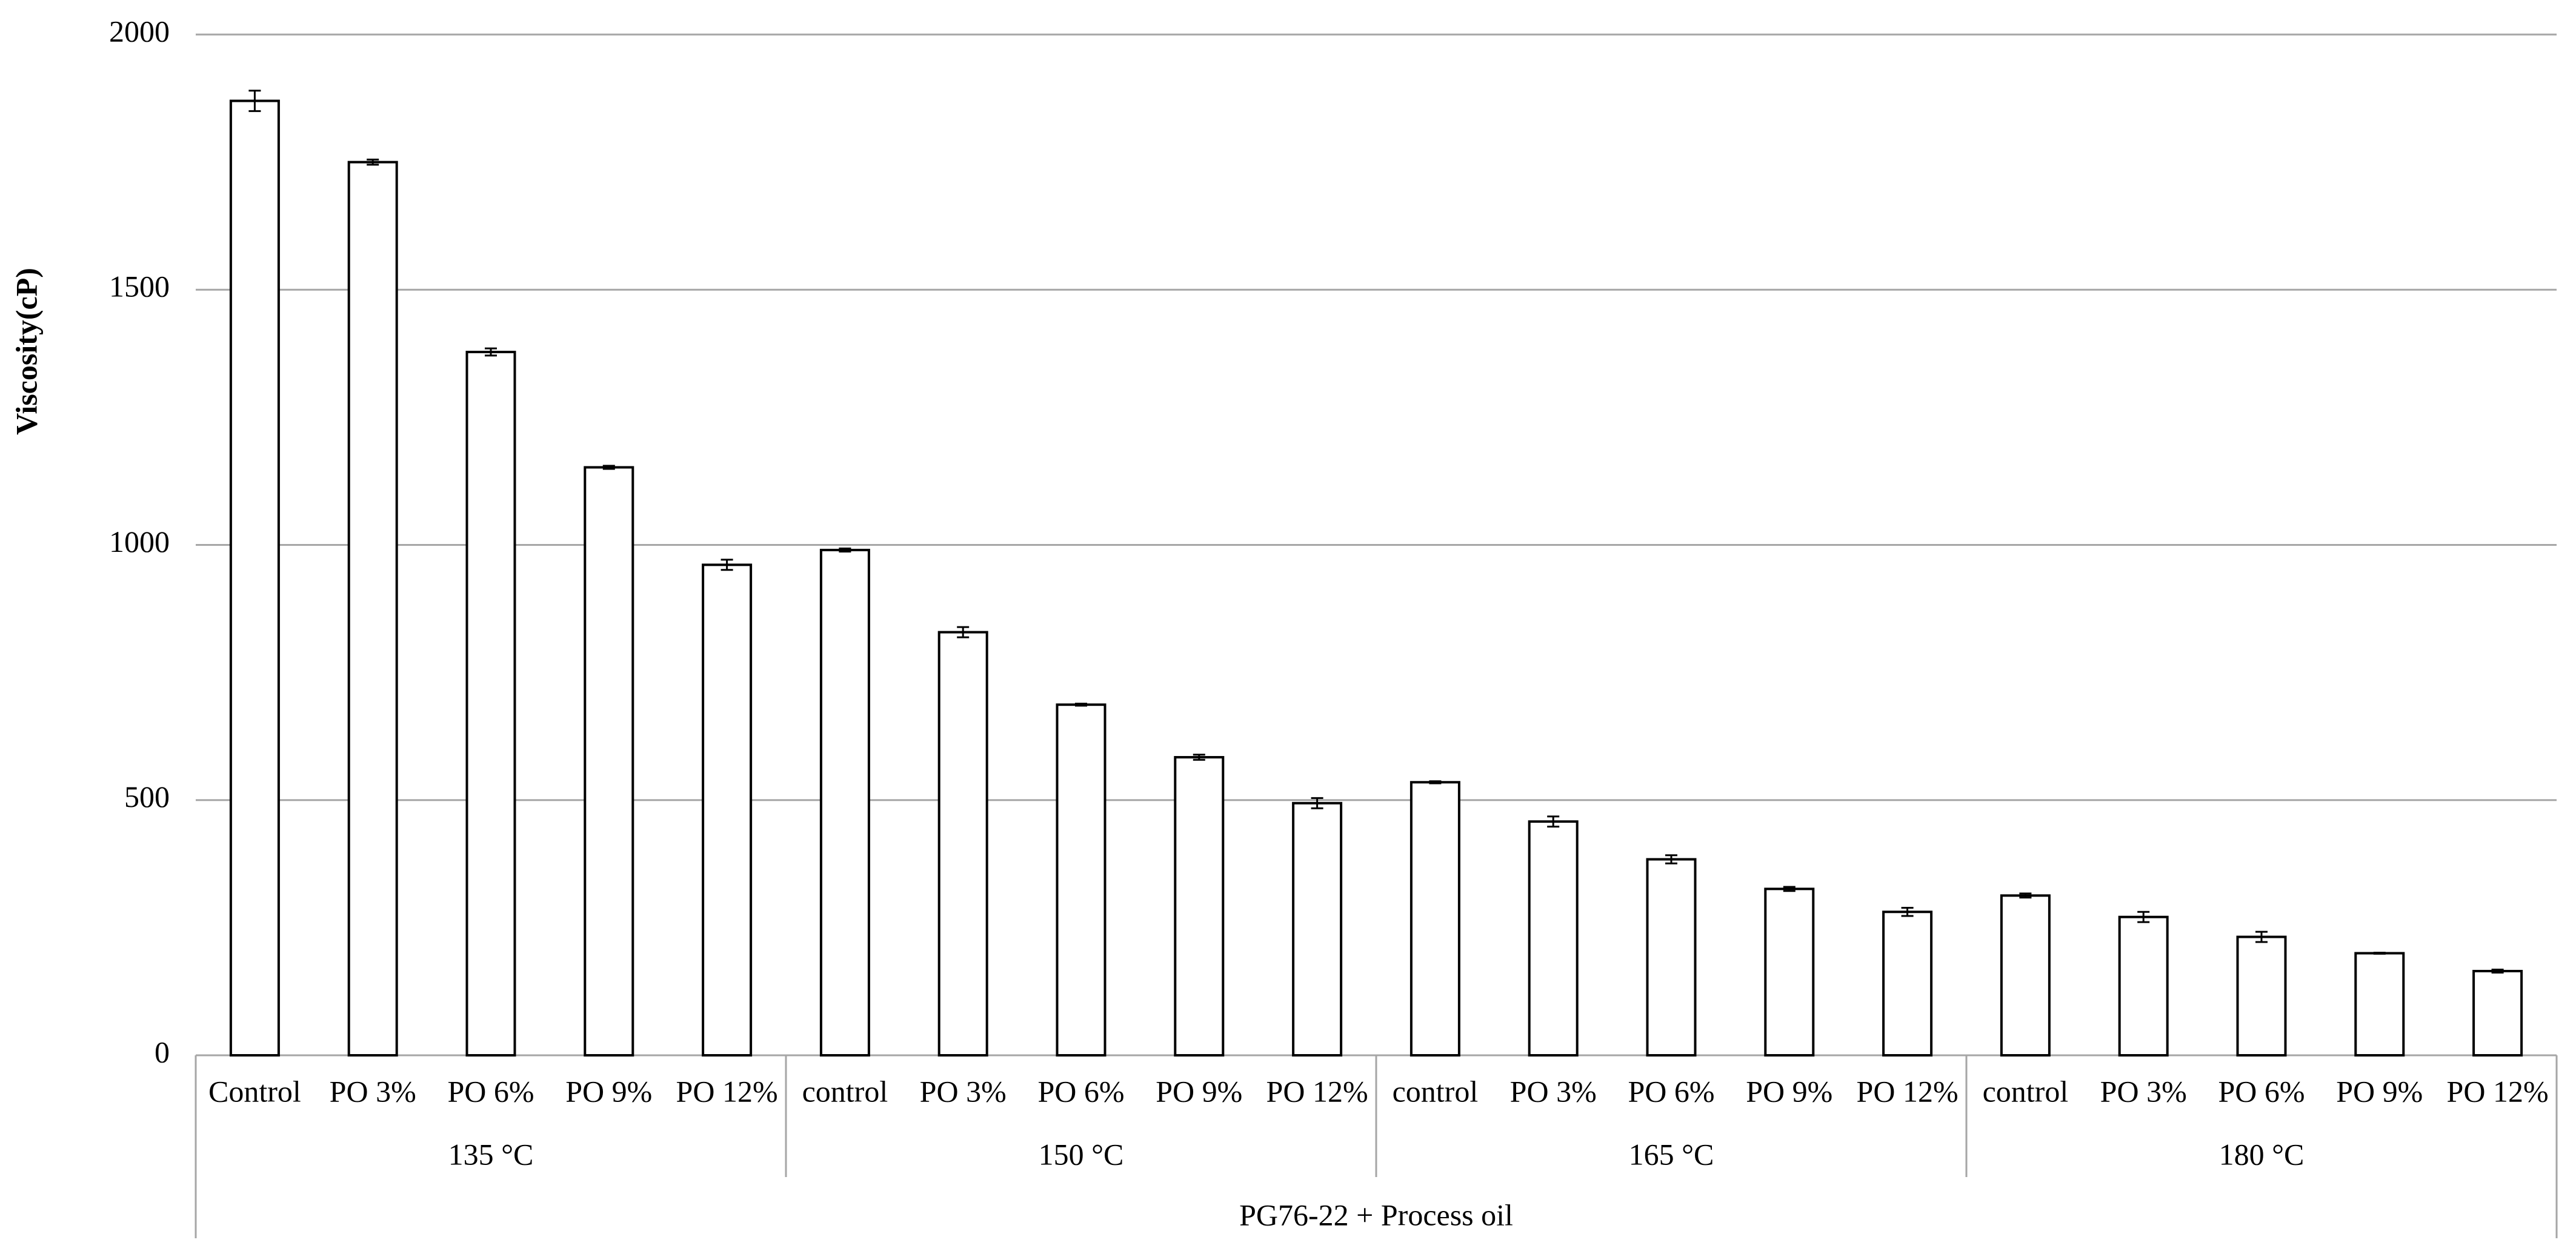 This screenshot has width=2576, height=1254. What do you see at coordinates (139, 31) in the screenshot?
I see `y-tick-label: 2000` at bounding box center [139, 31].